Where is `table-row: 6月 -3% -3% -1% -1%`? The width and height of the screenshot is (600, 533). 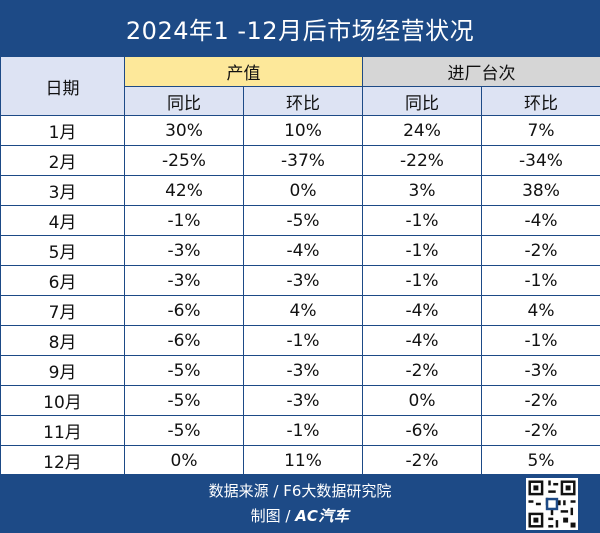 table-row: 6月 -3% -3% -1% -1% is located at coordinates (300, 280).